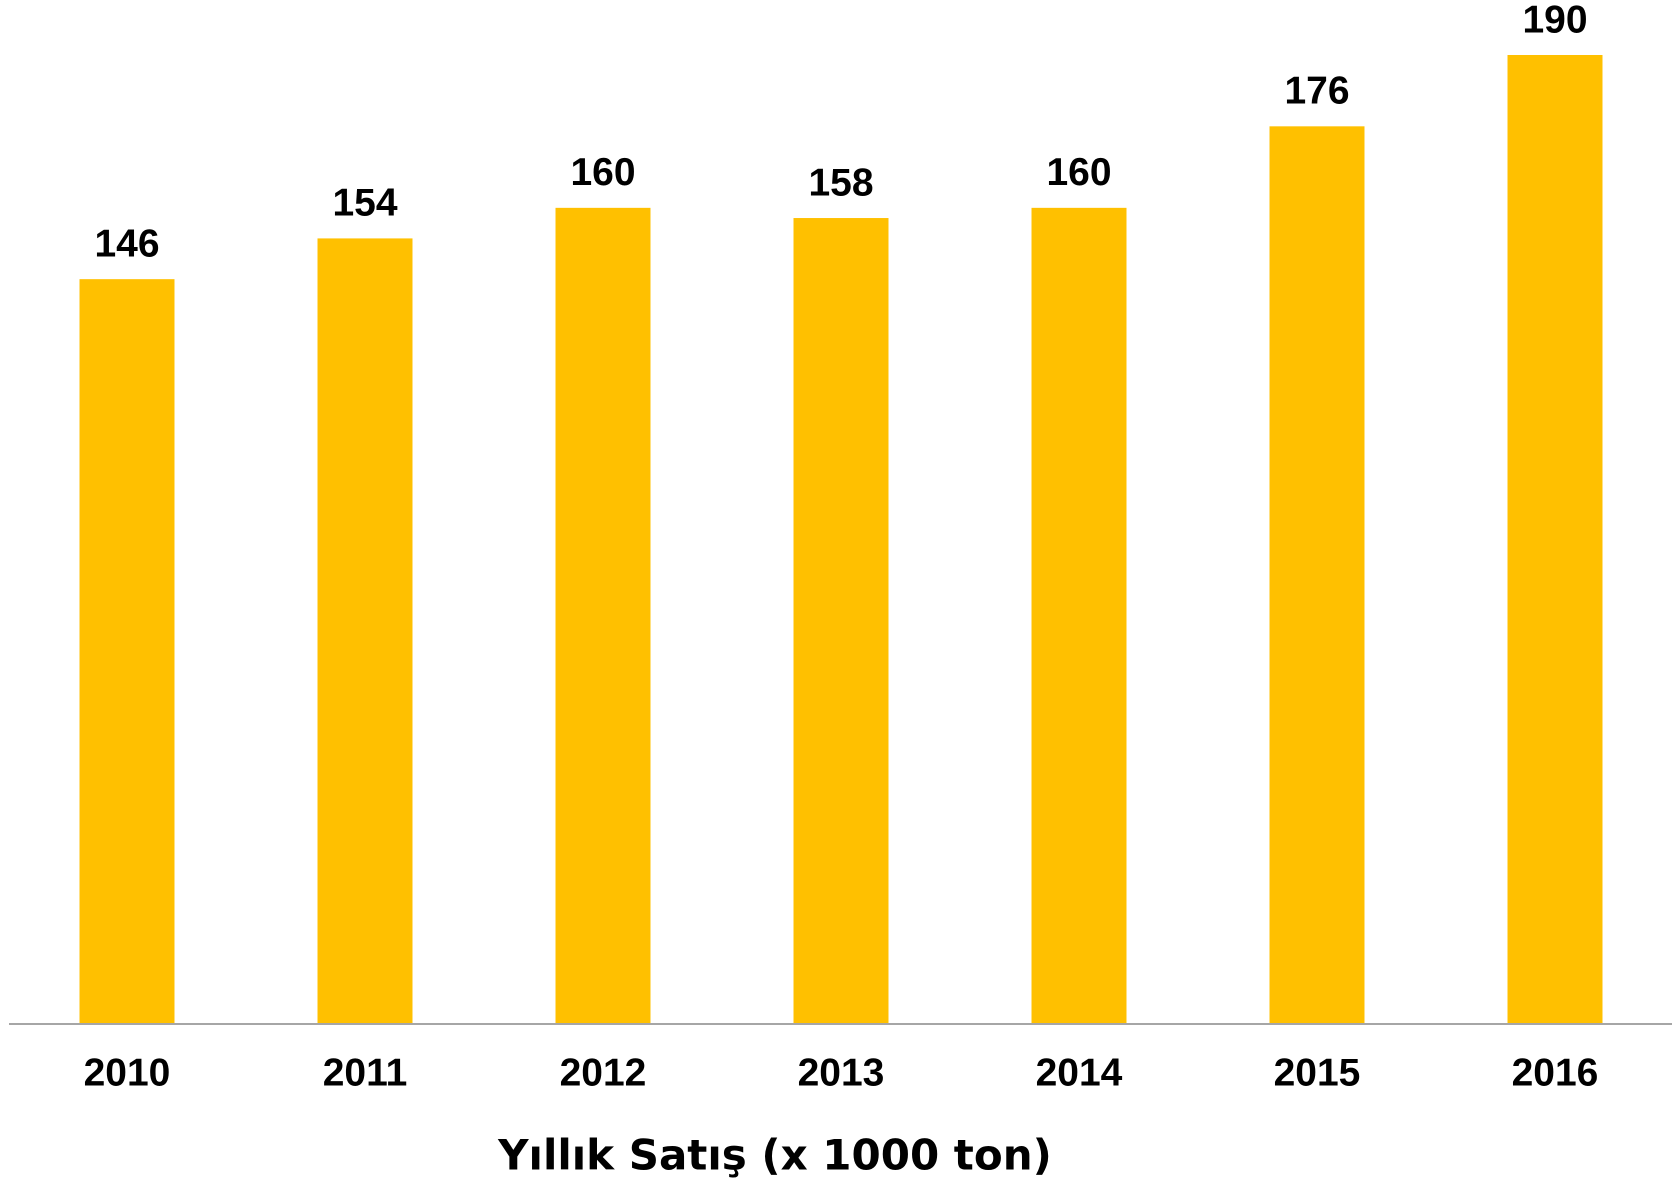 The height and width of the screenshot is (1179, 1675). I want to click on x-axis-label: Yıllık Satış (x 1000 ton), so click(774, 1155).